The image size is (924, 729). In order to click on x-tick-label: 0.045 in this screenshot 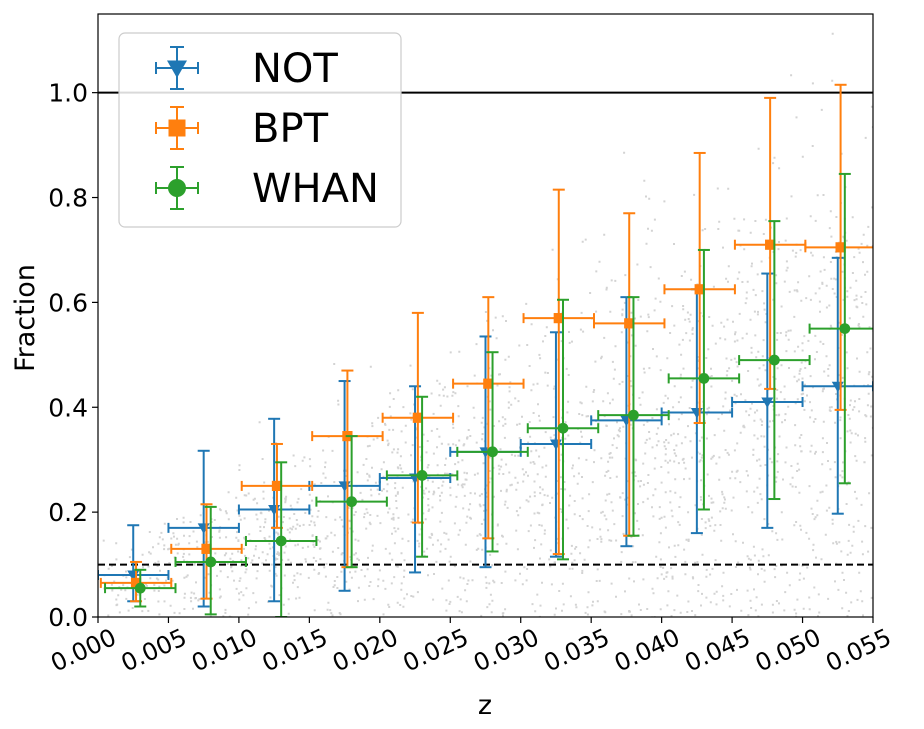, I will do `click(718, 650)`.